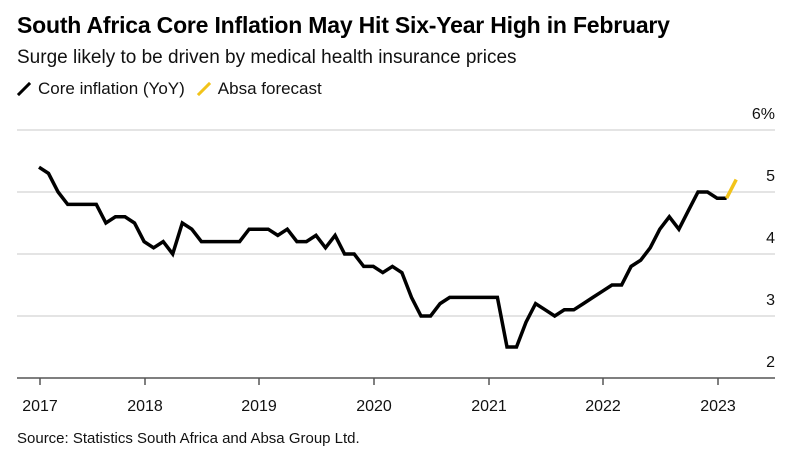 This screenshot has height=461, width=801. Describe the element at coordinates (145, 406) in the screenshot. I see `x-tick-label: 2018` at that location.